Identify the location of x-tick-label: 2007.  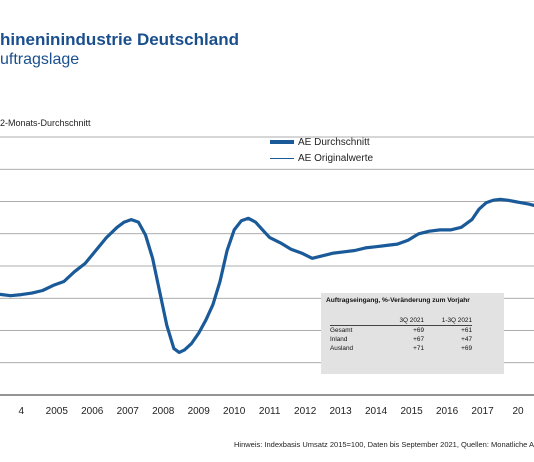
(128, 411).